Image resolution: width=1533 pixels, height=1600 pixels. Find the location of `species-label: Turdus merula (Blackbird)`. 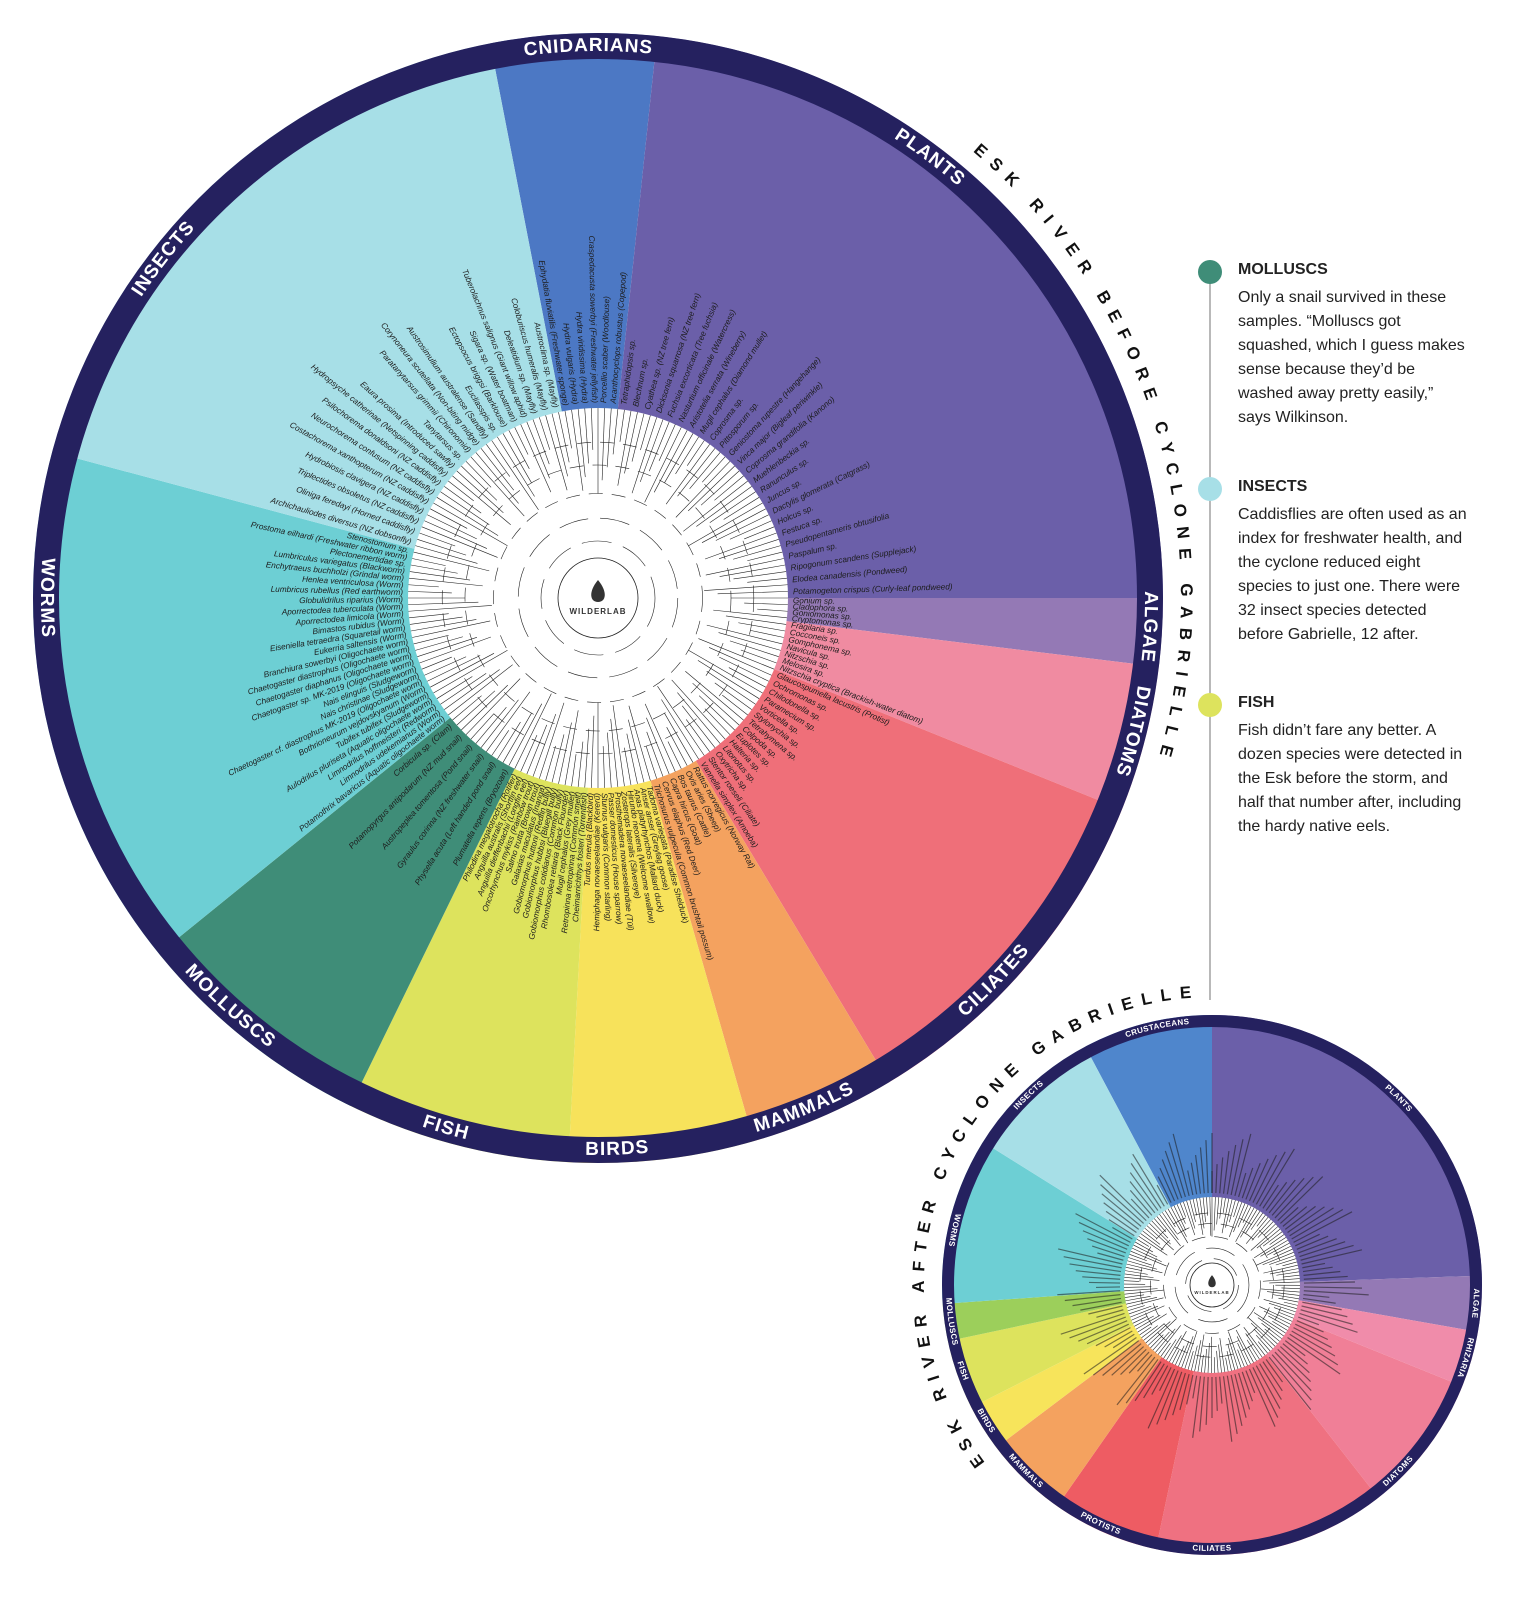

species-label: Turdus merula (Blackbird) is located at coordinates (589, 839).